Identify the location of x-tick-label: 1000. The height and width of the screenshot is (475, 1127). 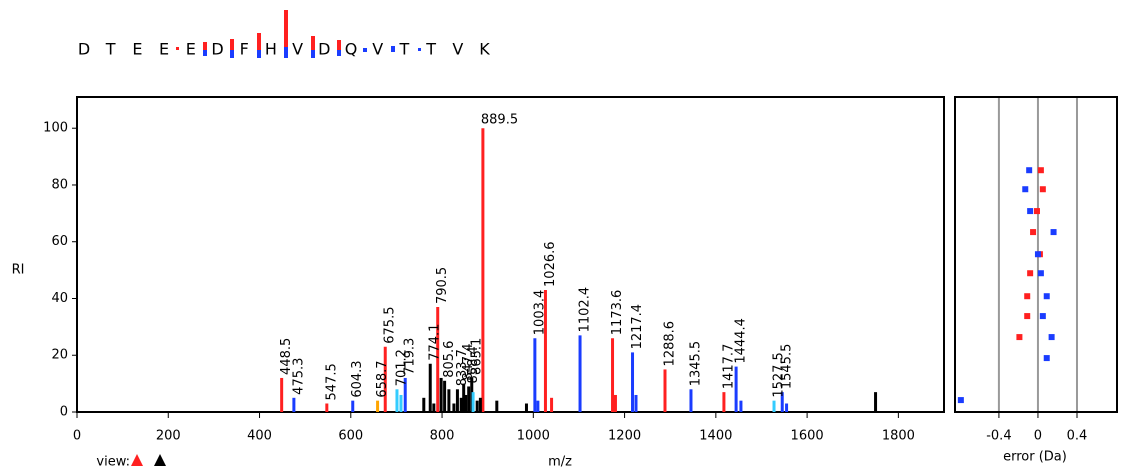
(533, 436).